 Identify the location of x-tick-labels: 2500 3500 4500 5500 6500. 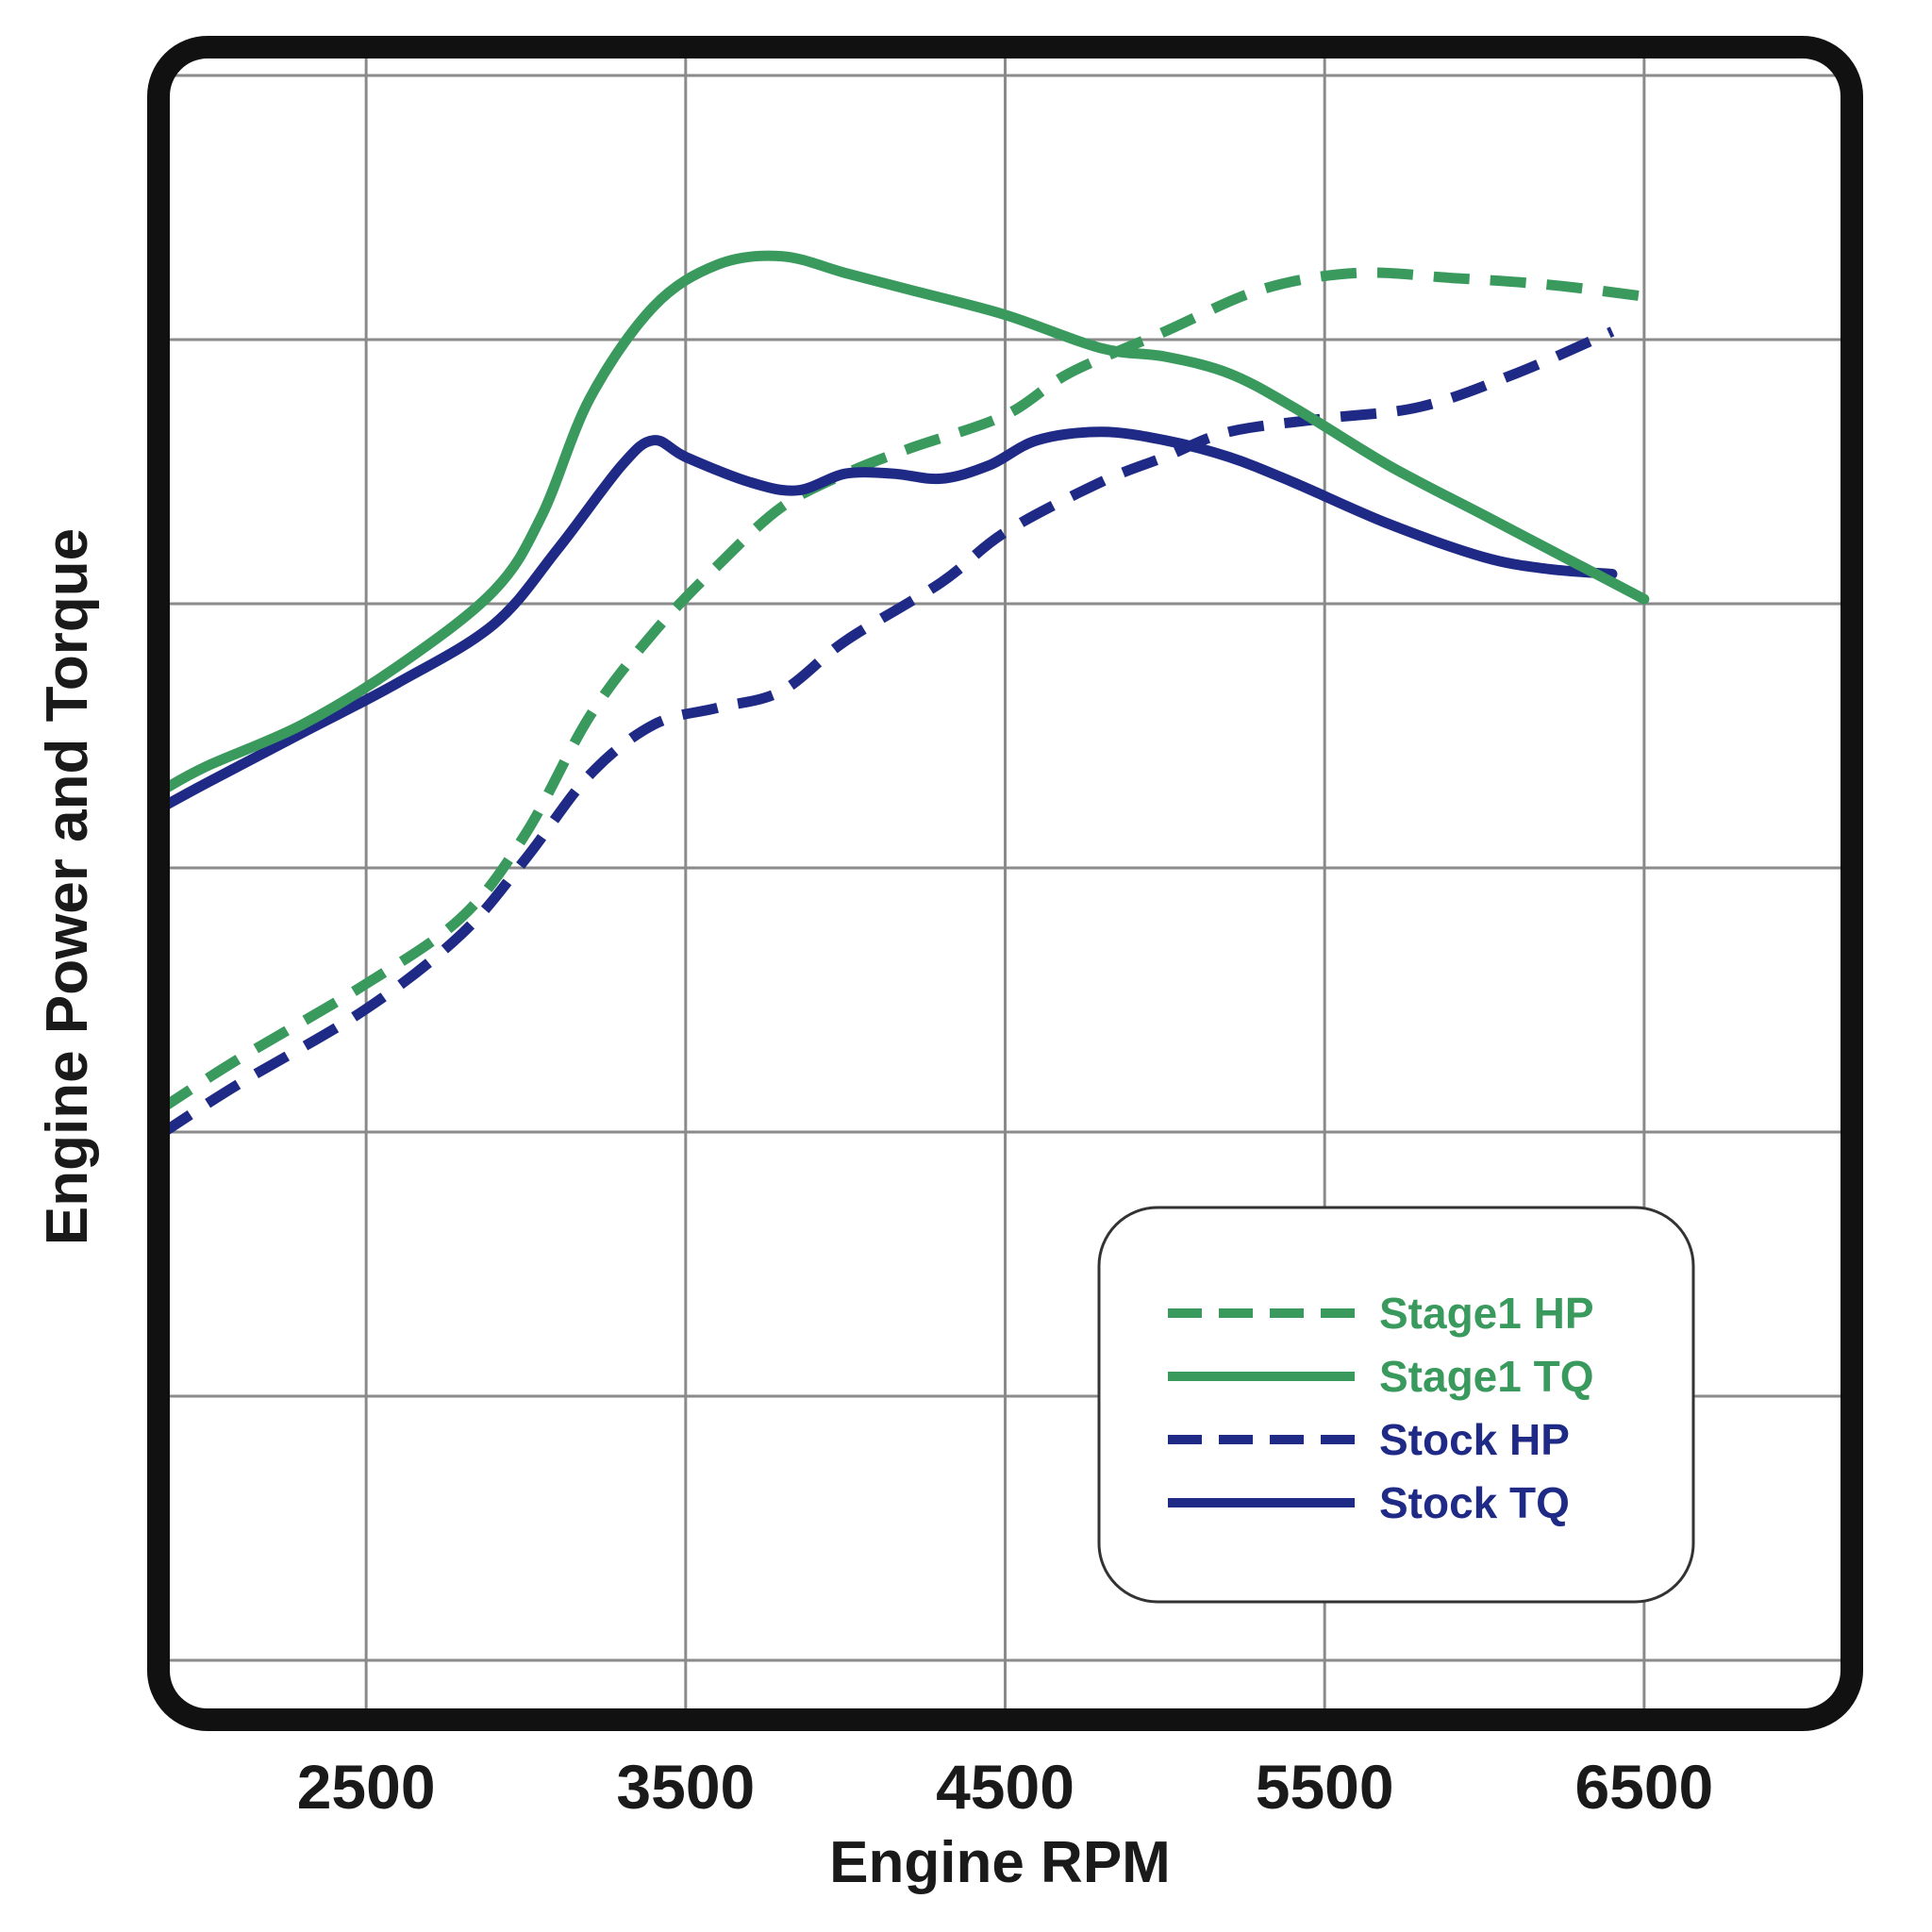
(1006, 1787).